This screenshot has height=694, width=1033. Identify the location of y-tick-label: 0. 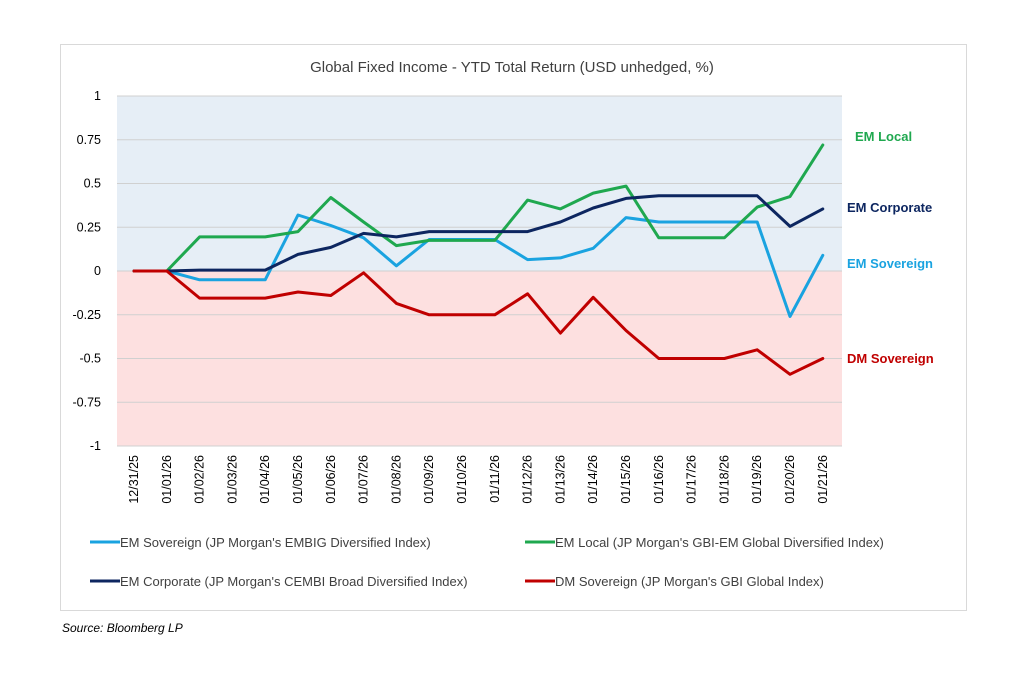
(97, 271).